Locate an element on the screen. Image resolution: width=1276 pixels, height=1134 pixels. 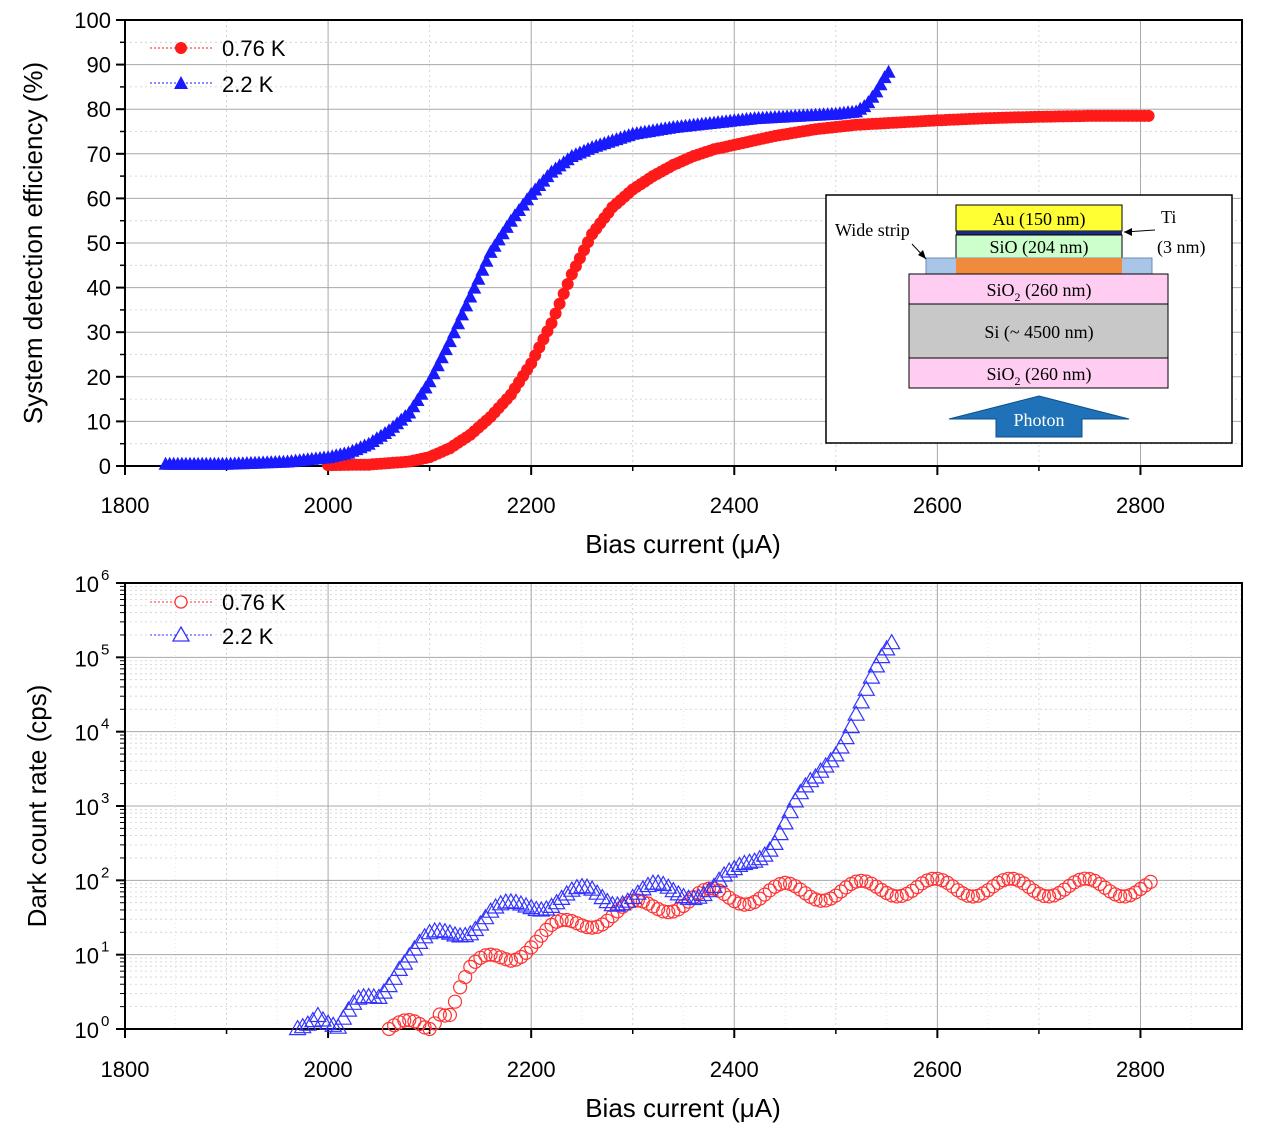
y-tick-label: 100 is located at coordinates (92, 20).